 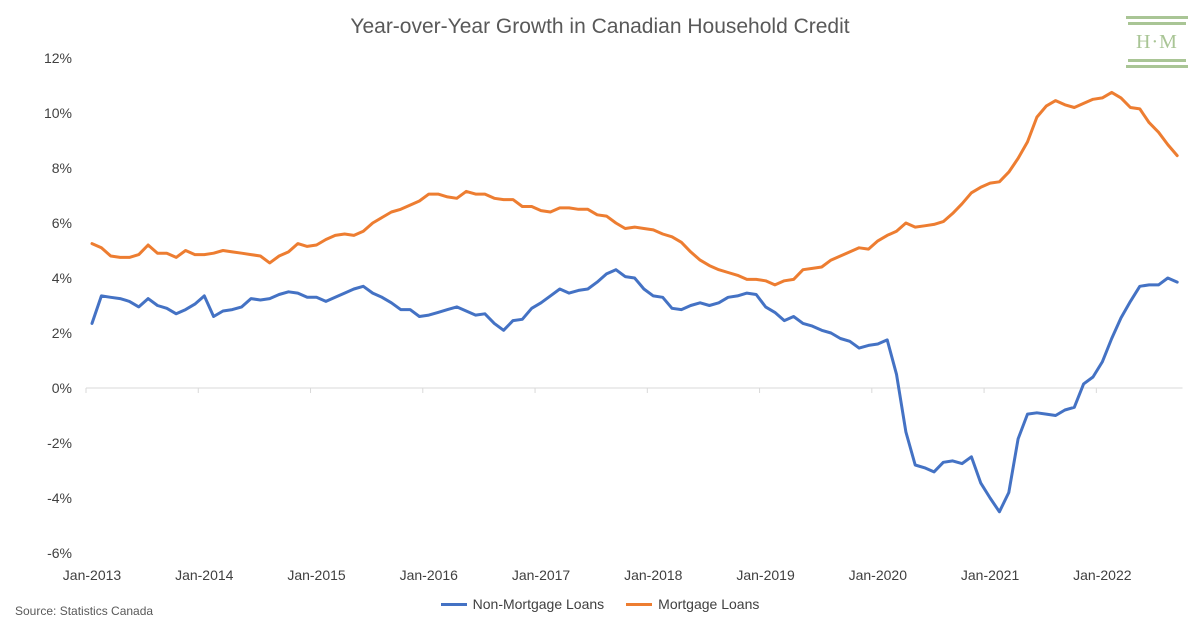 I want to click on y-tick-label: 8%, so click(x=62, y=168).